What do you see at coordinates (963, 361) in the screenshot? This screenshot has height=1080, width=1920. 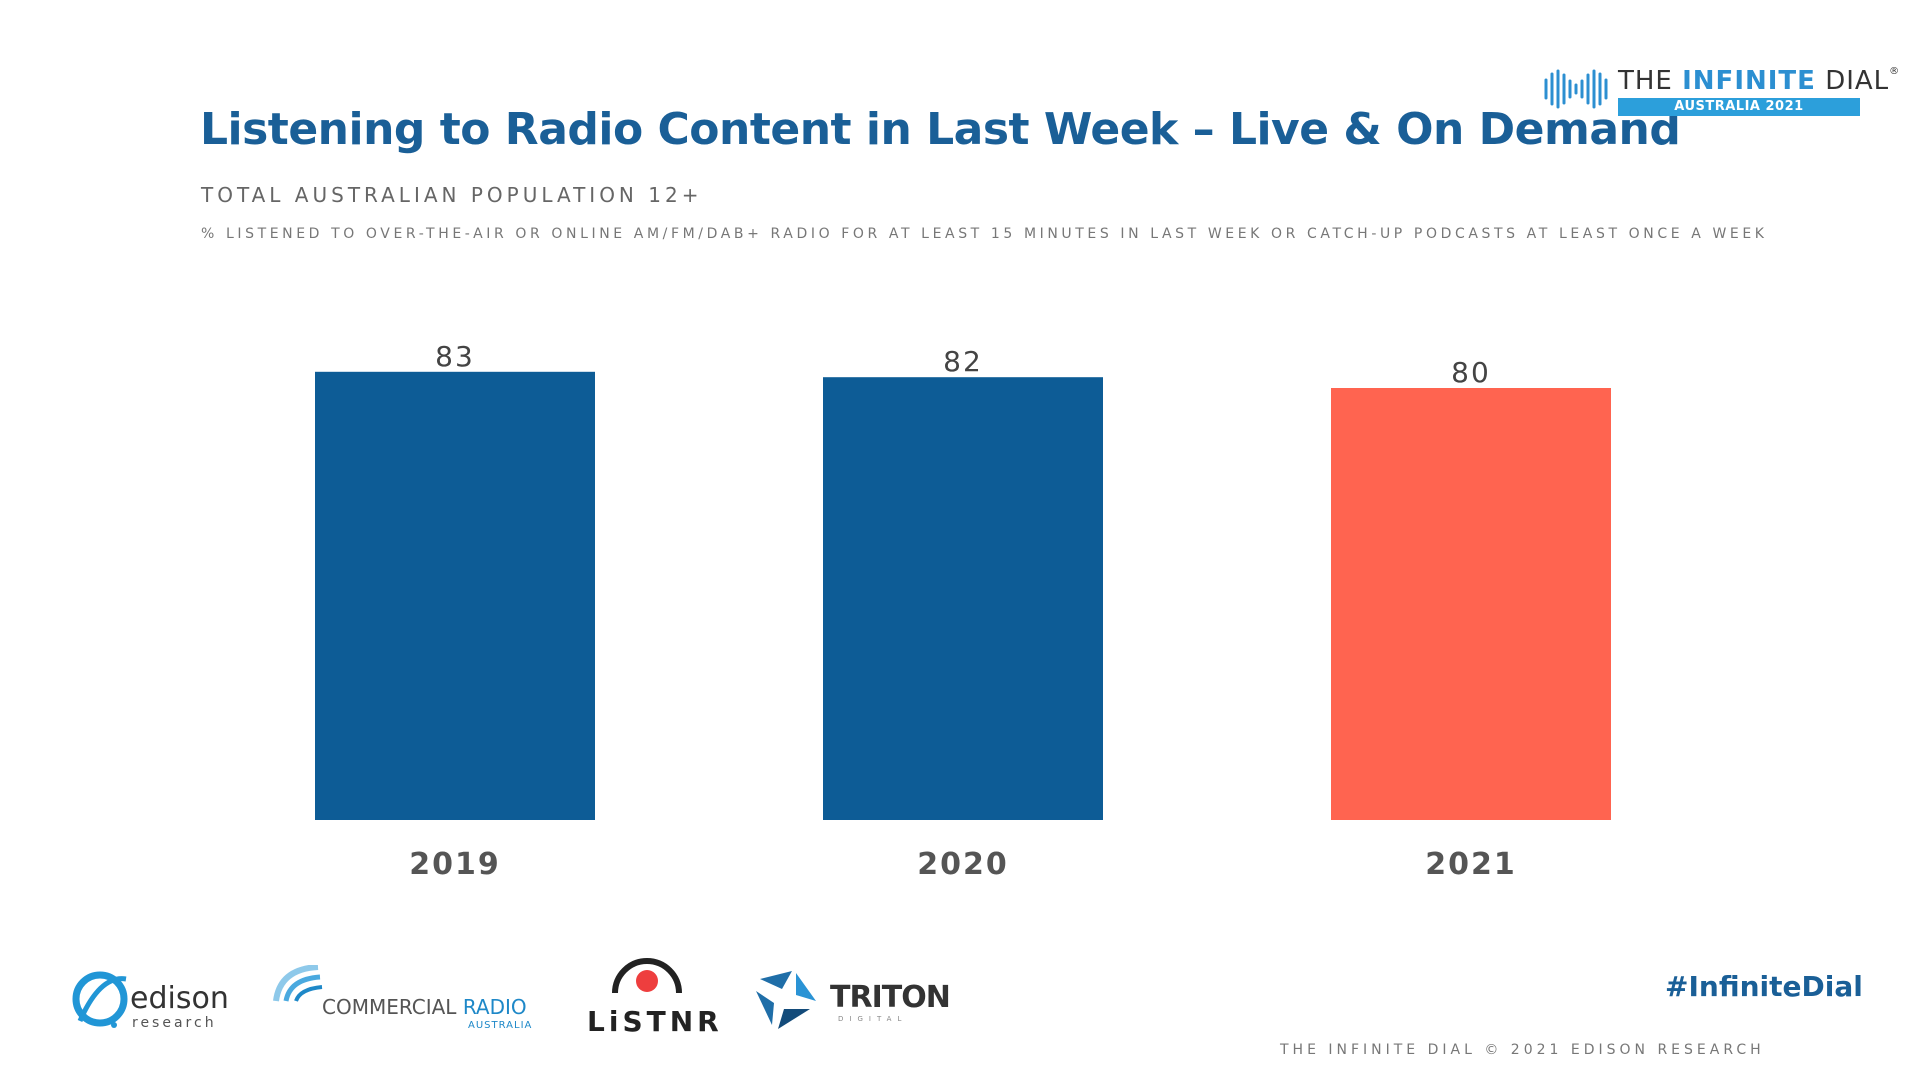 I see `value-label-2020: 82` at bounding box center [963, 361].